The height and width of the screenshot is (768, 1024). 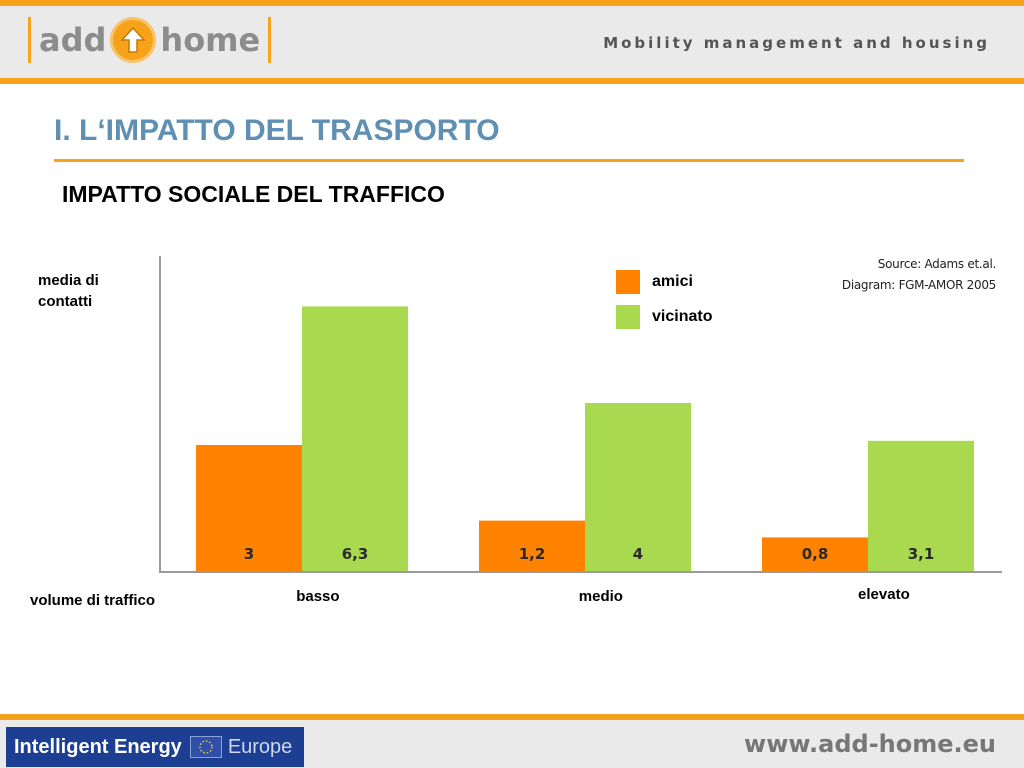 What do you see at coordinates (210, 40) in the screenshot?
I see `logo-word-home: home` at bounding box center [210, 40].